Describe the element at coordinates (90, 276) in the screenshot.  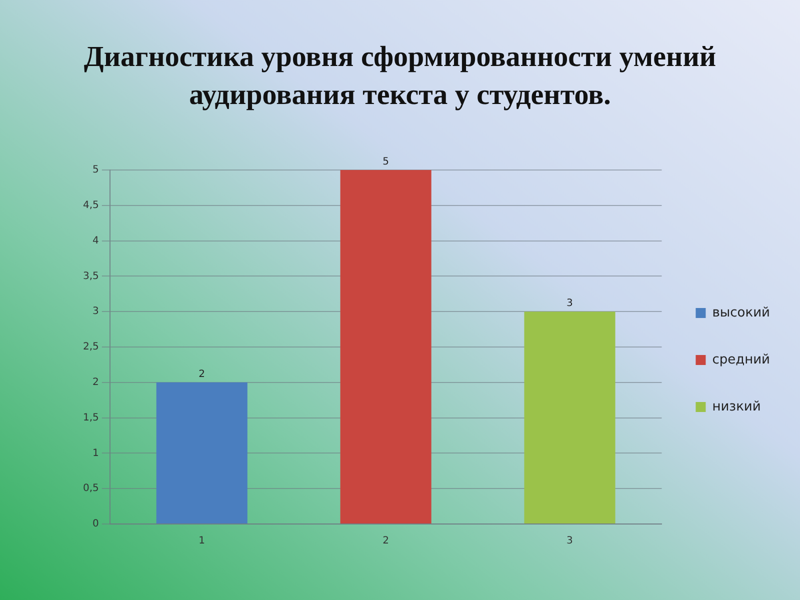
I see `y-tick-label: 3,5` at that location.